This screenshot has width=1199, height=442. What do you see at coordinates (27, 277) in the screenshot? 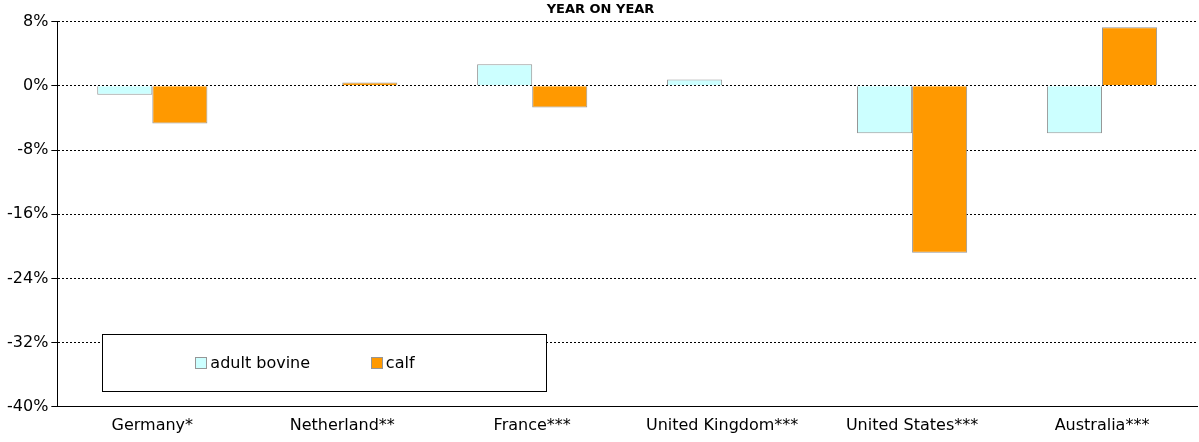
I see `y-tick-label: -24%` at bounding box center [27, 277].